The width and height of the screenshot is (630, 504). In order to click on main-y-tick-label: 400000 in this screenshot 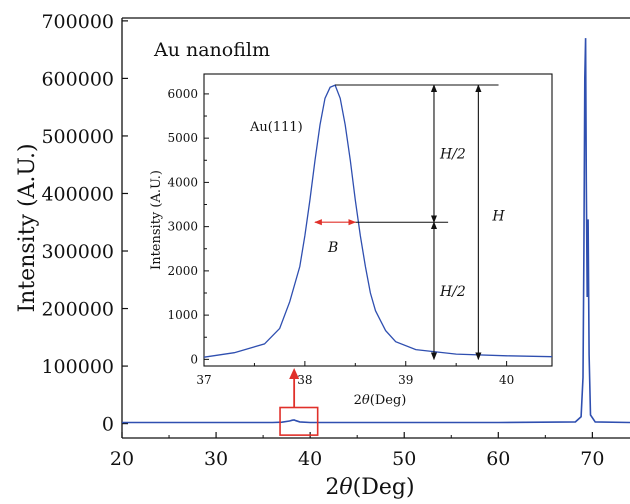, I will do `click(77, 194)`.